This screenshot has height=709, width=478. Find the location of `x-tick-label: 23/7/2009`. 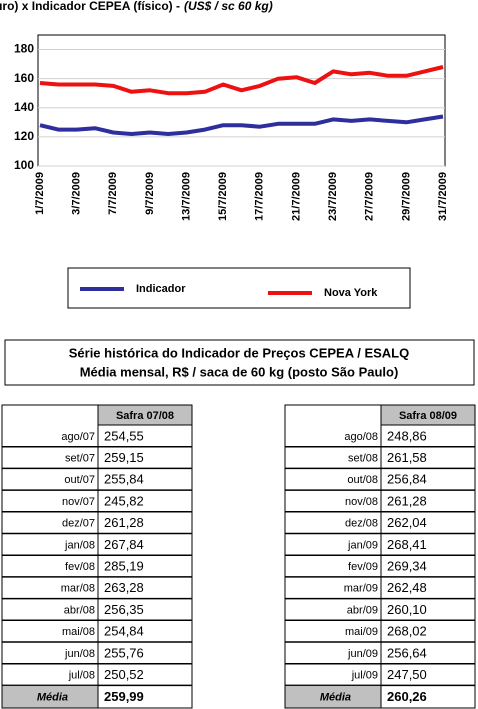

x-tick-label: 23/7/2009 is located at coordinates (333, 196).